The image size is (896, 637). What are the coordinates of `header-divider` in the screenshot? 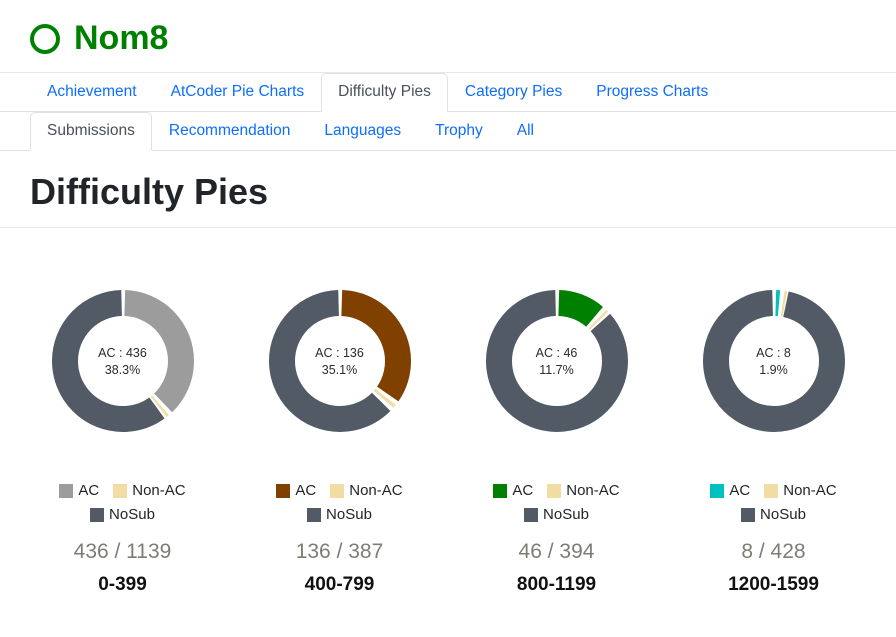 It's located at (448, 73).